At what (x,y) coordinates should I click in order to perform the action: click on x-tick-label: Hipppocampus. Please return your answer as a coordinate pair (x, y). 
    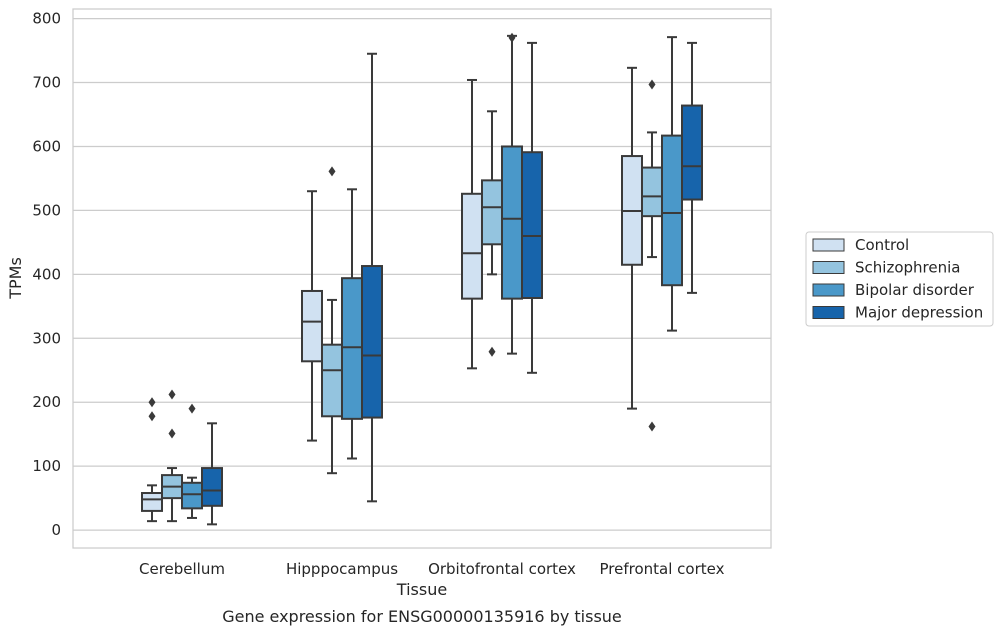
    Looking at the image, I should click on (342, 569).